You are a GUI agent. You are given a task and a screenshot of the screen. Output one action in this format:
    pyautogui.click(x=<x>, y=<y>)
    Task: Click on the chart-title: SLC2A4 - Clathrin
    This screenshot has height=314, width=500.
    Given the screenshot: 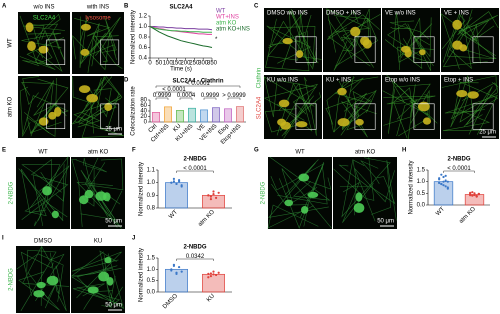 What is the action you would take?
    pyautogui.click(x=197, y=82)
    